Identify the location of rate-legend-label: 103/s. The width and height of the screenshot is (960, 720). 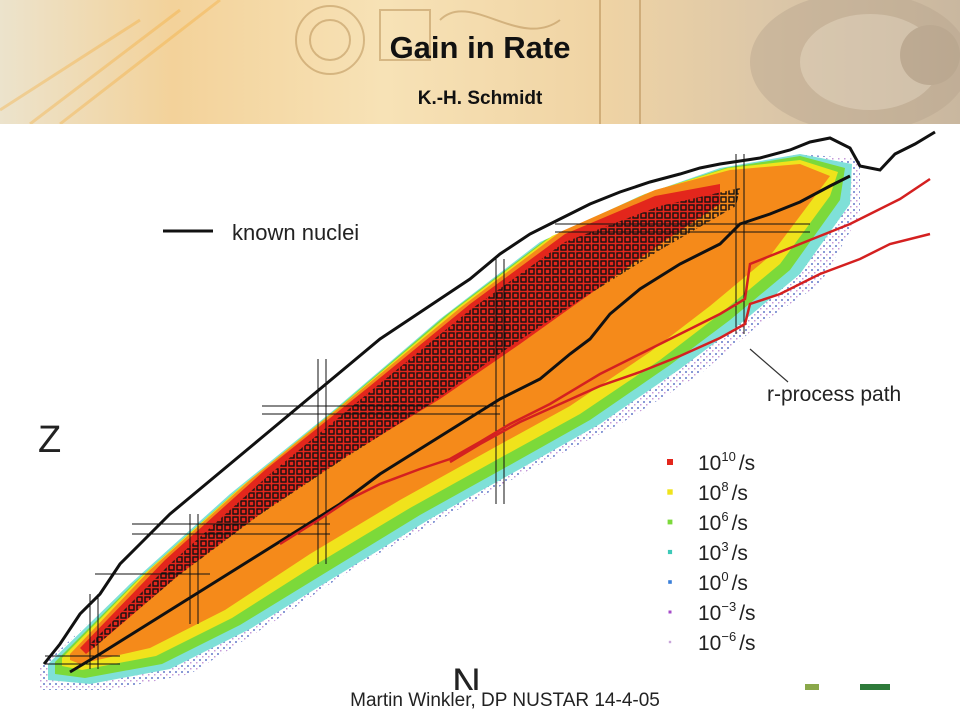
(723, 552).